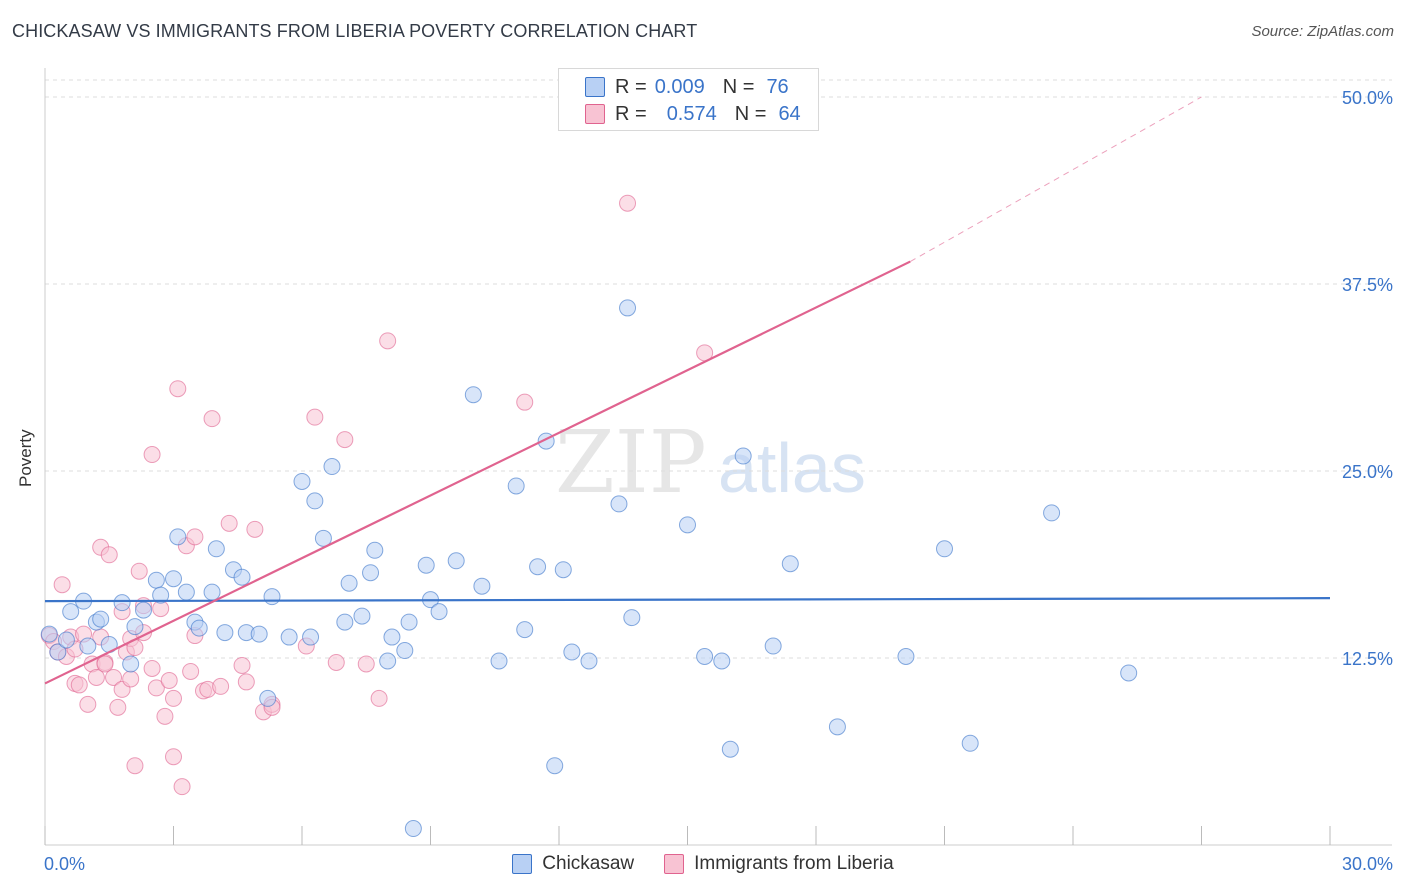  What do you see at coordinates (688, 99) in the screenshot?
I see `correlation-legend: R = 0.009 N = 76 R = 0.574 N = 64` at bounding box center [688, 99].